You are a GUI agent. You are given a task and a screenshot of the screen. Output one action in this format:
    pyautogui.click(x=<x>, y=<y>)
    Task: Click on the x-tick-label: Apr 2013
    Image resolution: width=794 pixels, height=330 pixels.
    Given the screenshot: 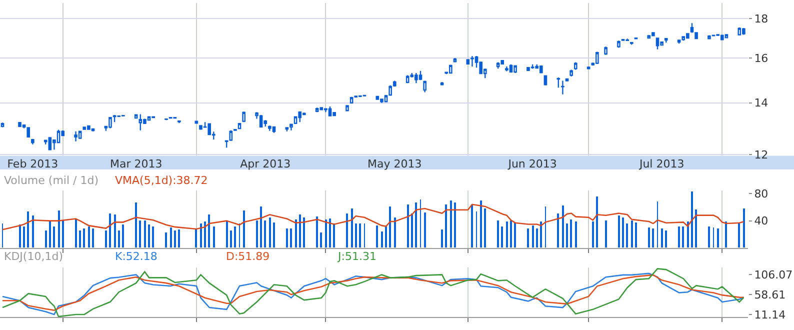 What is the action you would take?
    pyautogui.click(x=265, y=164)
    